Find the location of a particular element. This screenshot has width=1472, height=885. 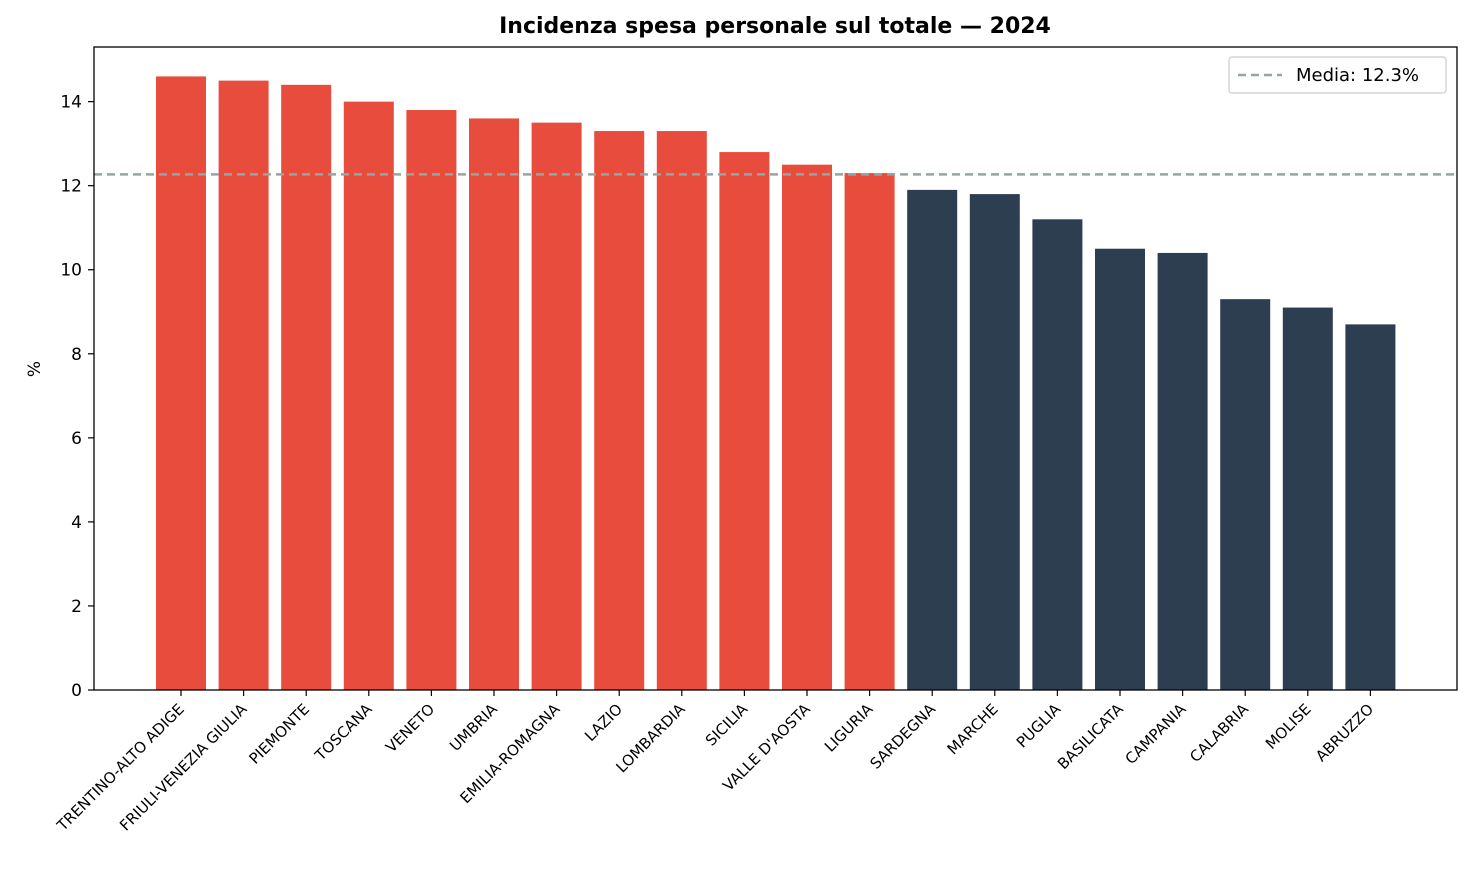

y-axis-title: % is located at coordinates (35, 369).